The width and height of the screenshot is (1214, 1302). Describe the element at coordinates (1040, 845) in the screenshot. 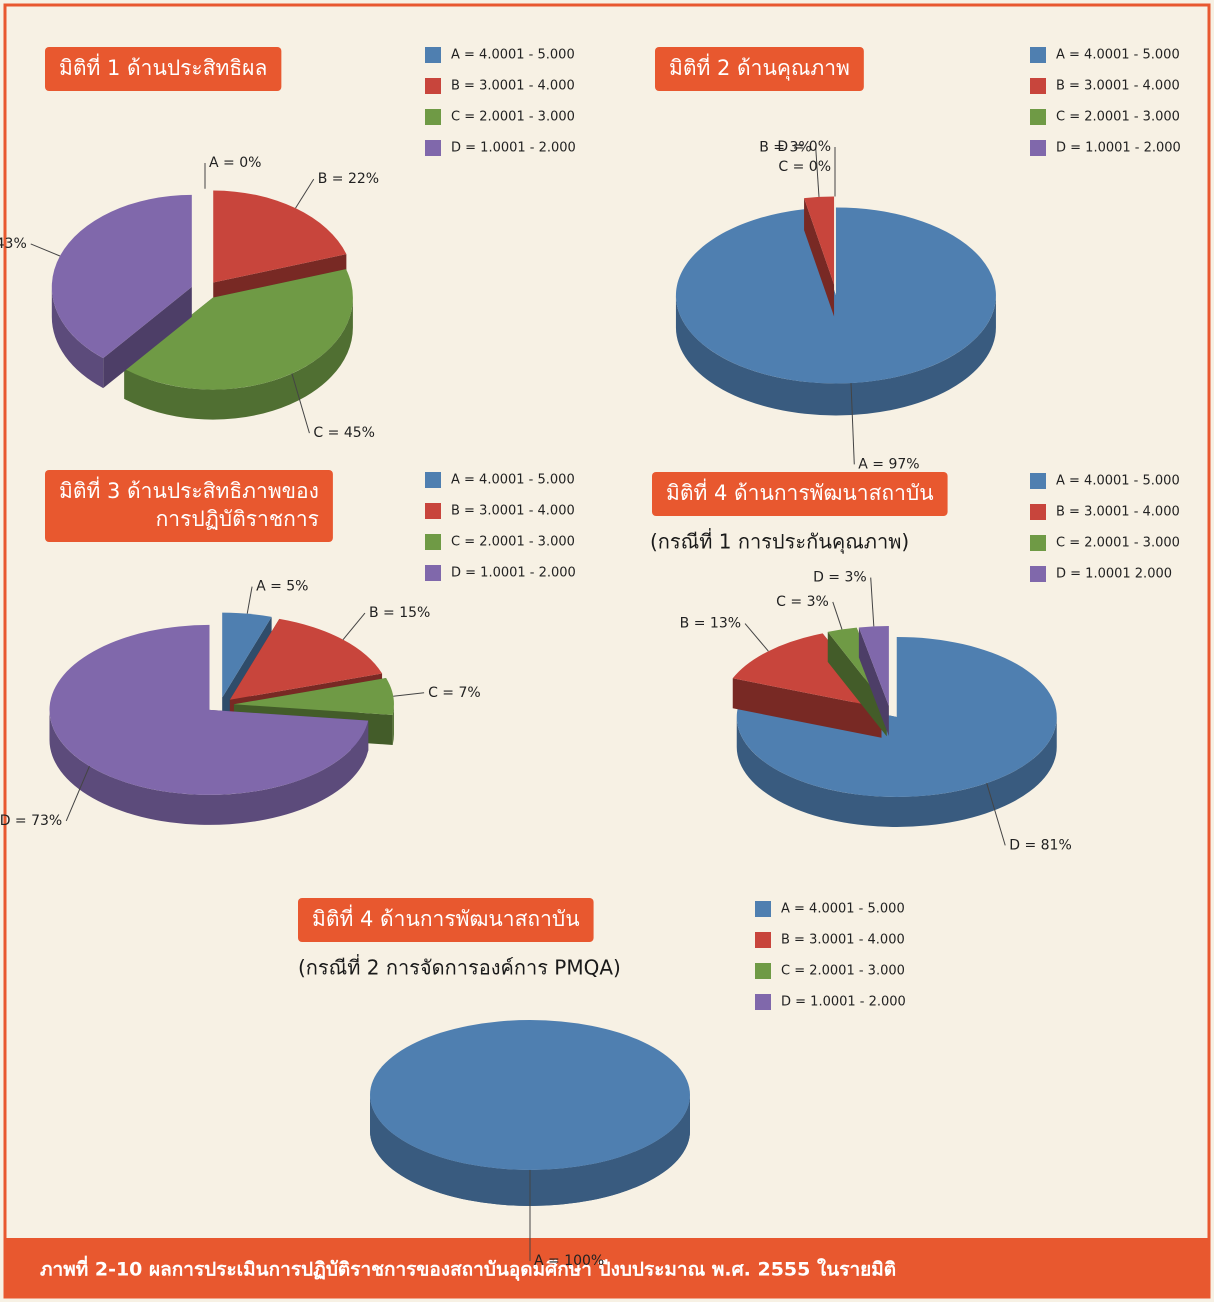

I see `data-label: D = 81%` at that location.